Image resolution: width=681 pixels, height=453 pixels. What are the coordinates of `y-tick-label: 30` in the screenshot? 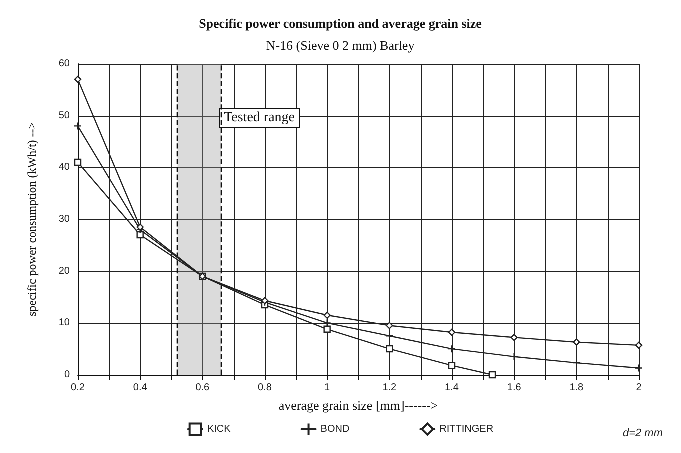 It's located at (64, 219).